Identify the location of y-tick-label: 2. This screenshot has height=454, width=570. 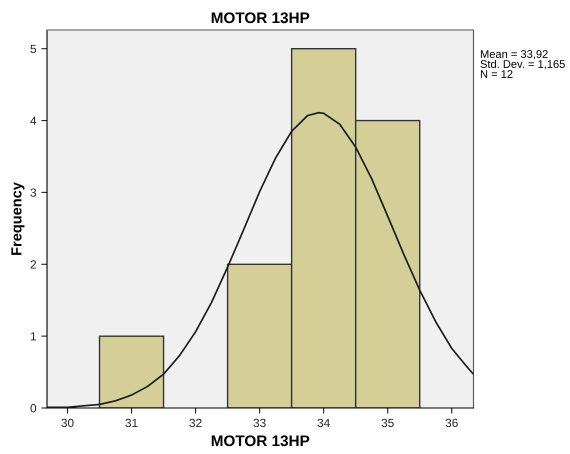
(33, 264).